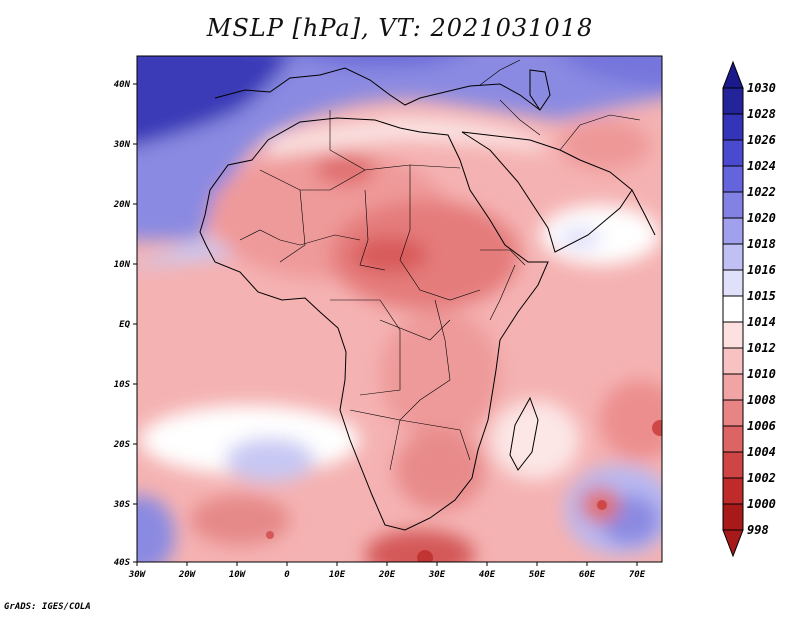 The image size is (800, 618). Describe the element at coordinates (761, 400) in the screenshot. I see `colorbar-level-label: 1008` at that location.